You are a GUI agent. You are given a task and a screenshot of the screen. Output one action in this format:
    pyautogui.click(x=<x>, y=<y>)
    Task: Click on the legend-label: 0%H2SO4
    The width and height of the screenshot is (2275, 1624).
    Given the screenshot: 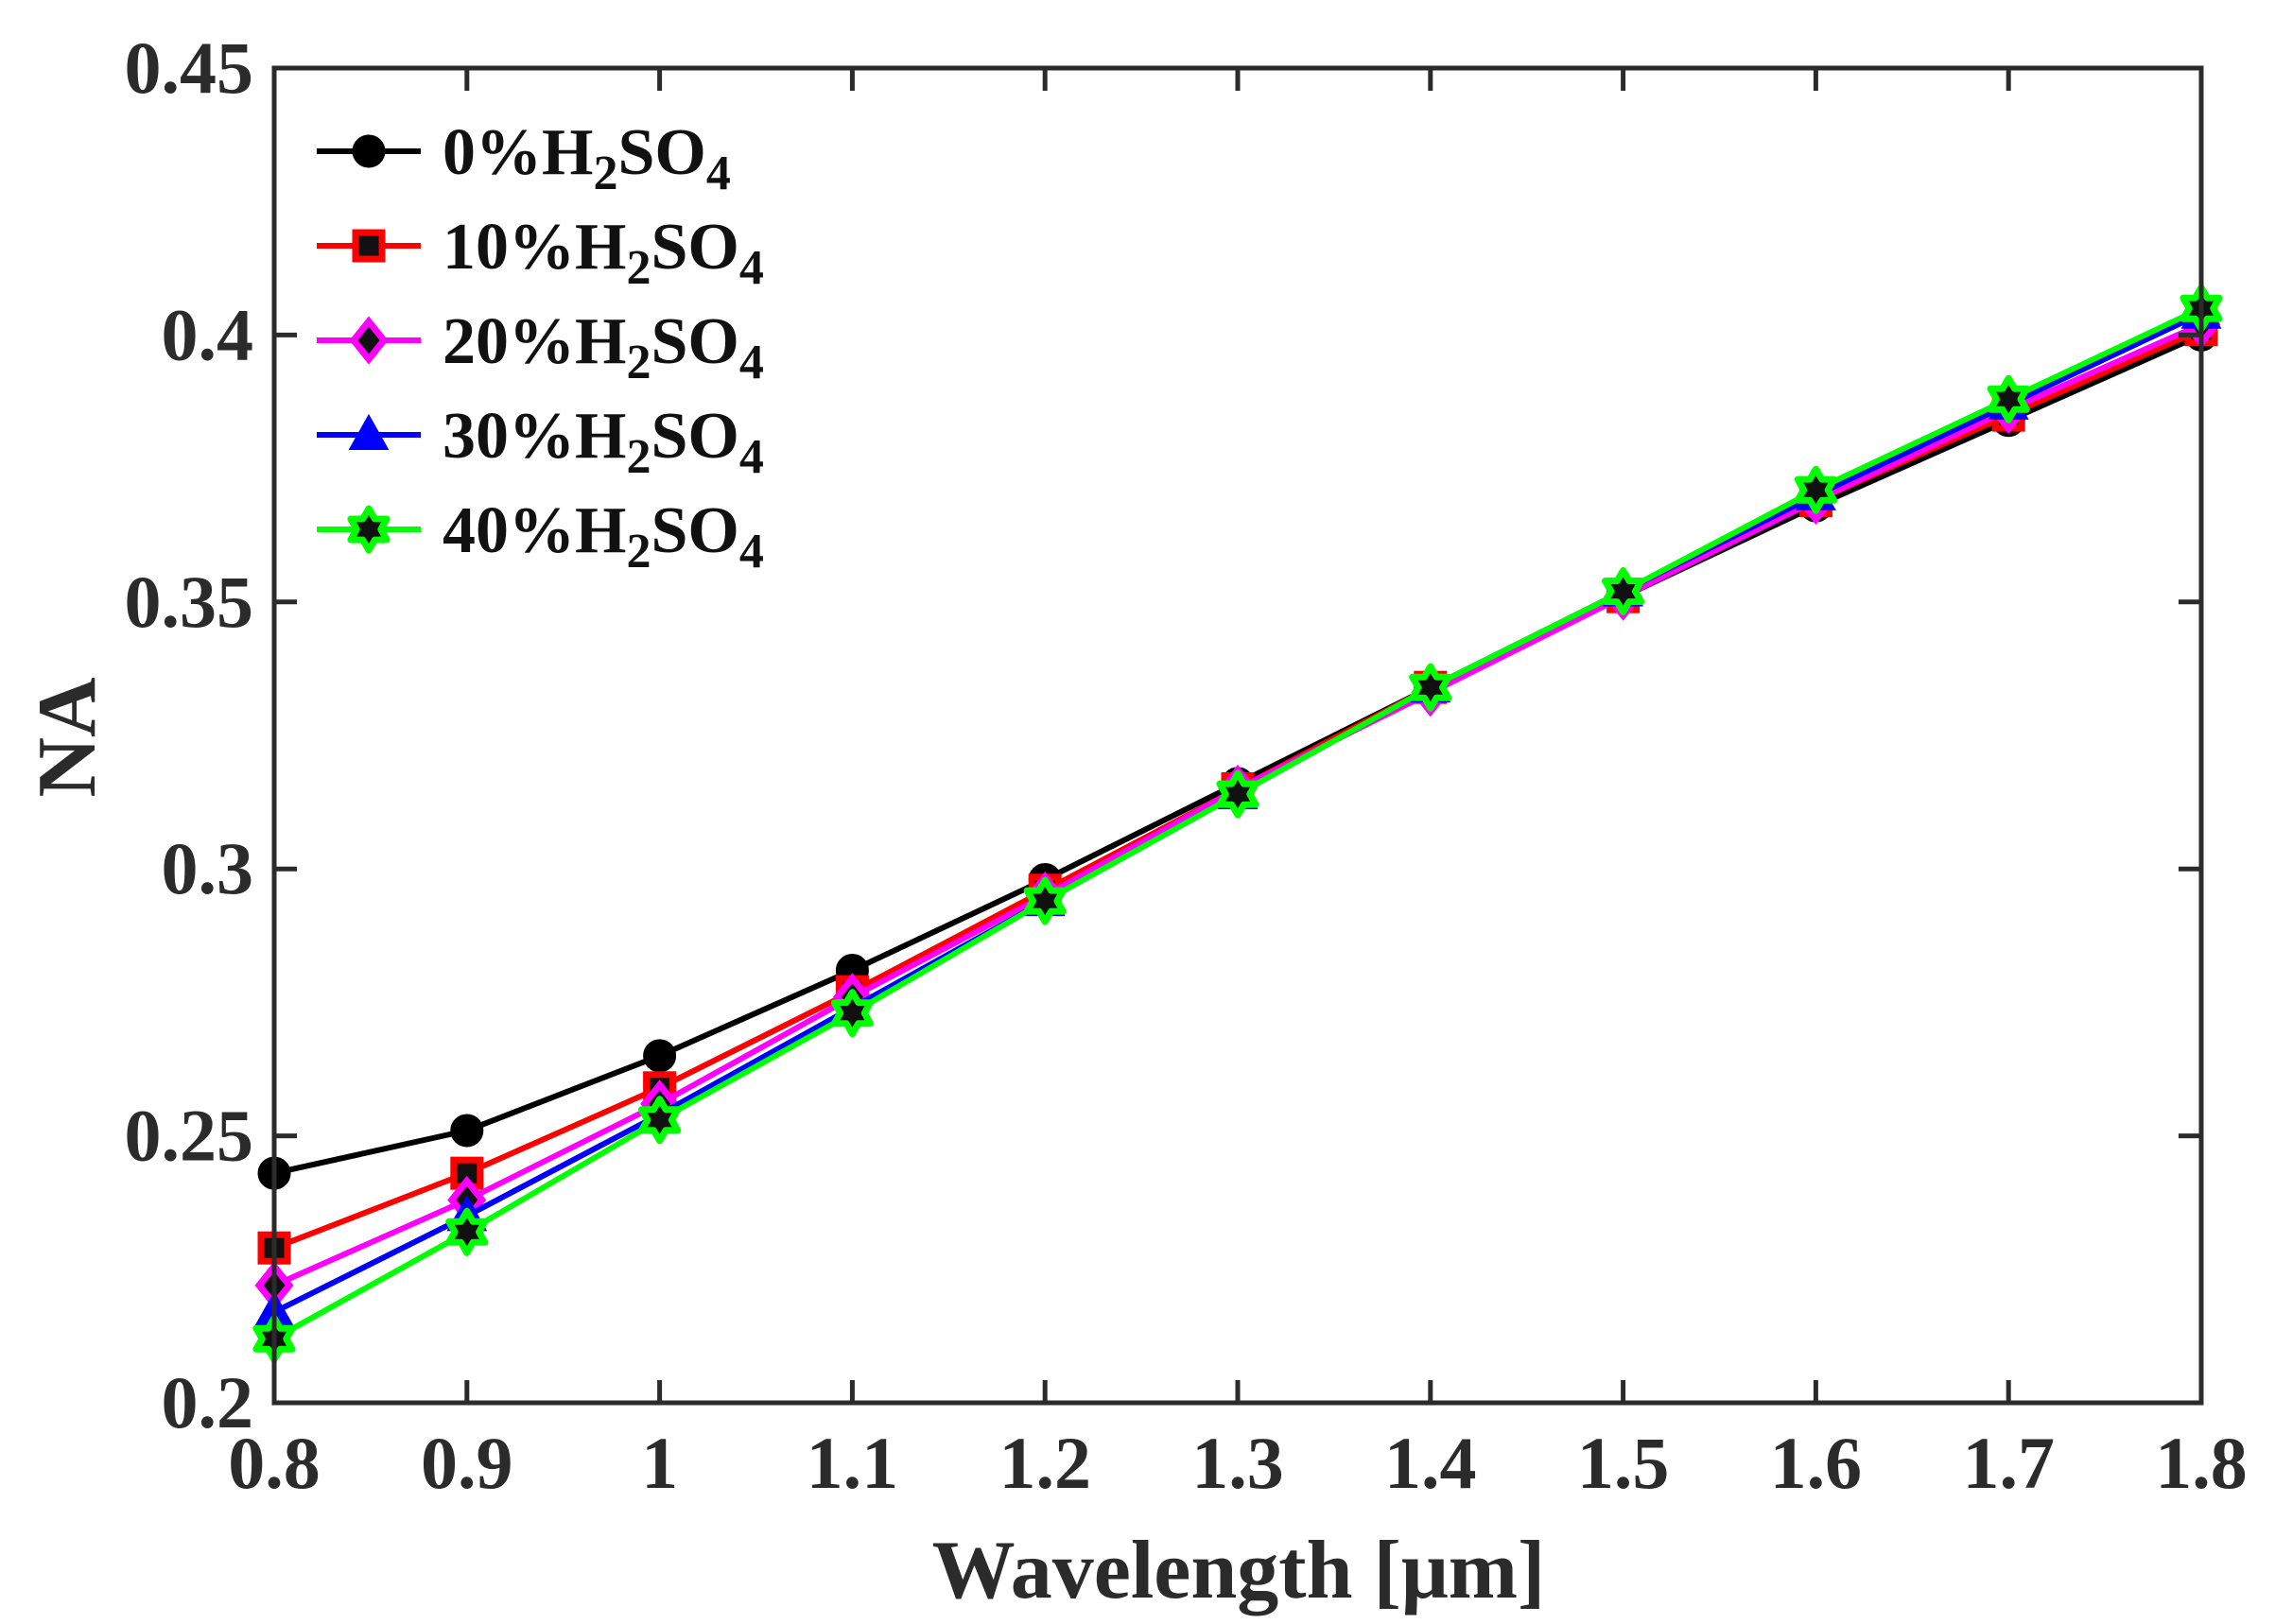 What is the action you would take?
    pyautogui.click(x=587, y=158)
    